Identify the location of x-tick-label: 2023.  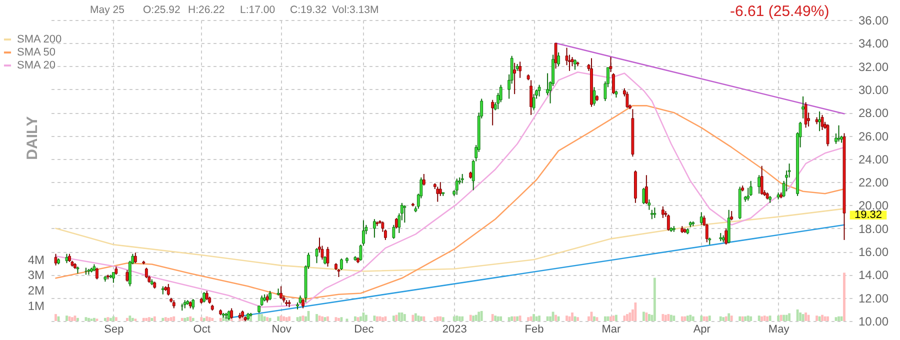
(454, 330).